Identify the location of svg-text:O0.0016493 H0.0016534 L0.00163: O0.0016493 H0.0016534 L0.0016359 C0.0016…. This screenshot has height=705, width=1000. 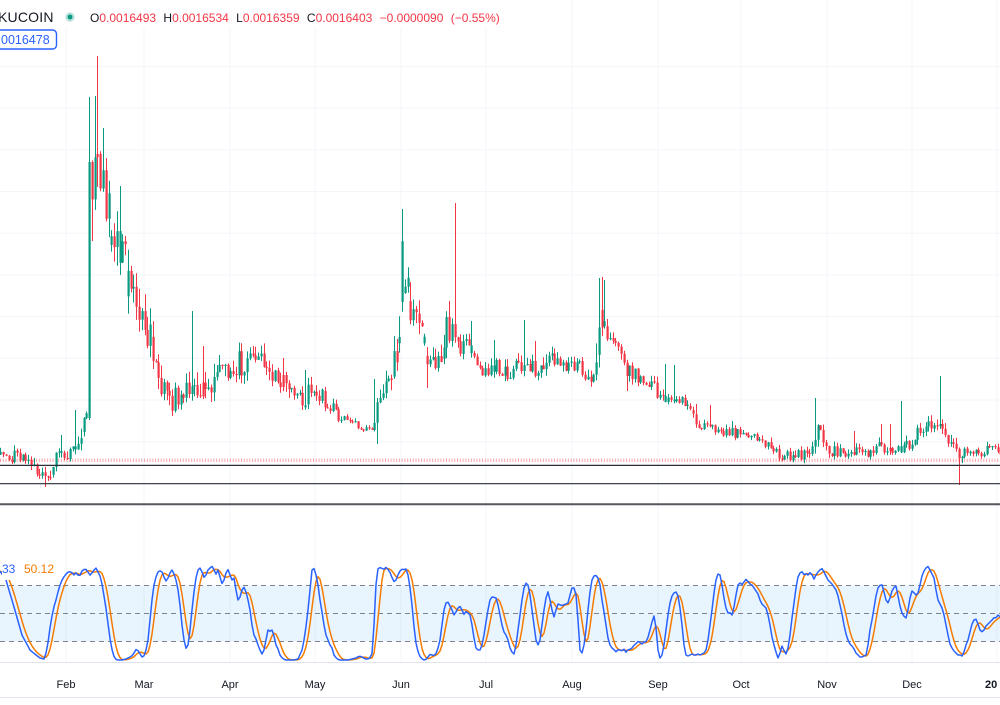
(295, 18).